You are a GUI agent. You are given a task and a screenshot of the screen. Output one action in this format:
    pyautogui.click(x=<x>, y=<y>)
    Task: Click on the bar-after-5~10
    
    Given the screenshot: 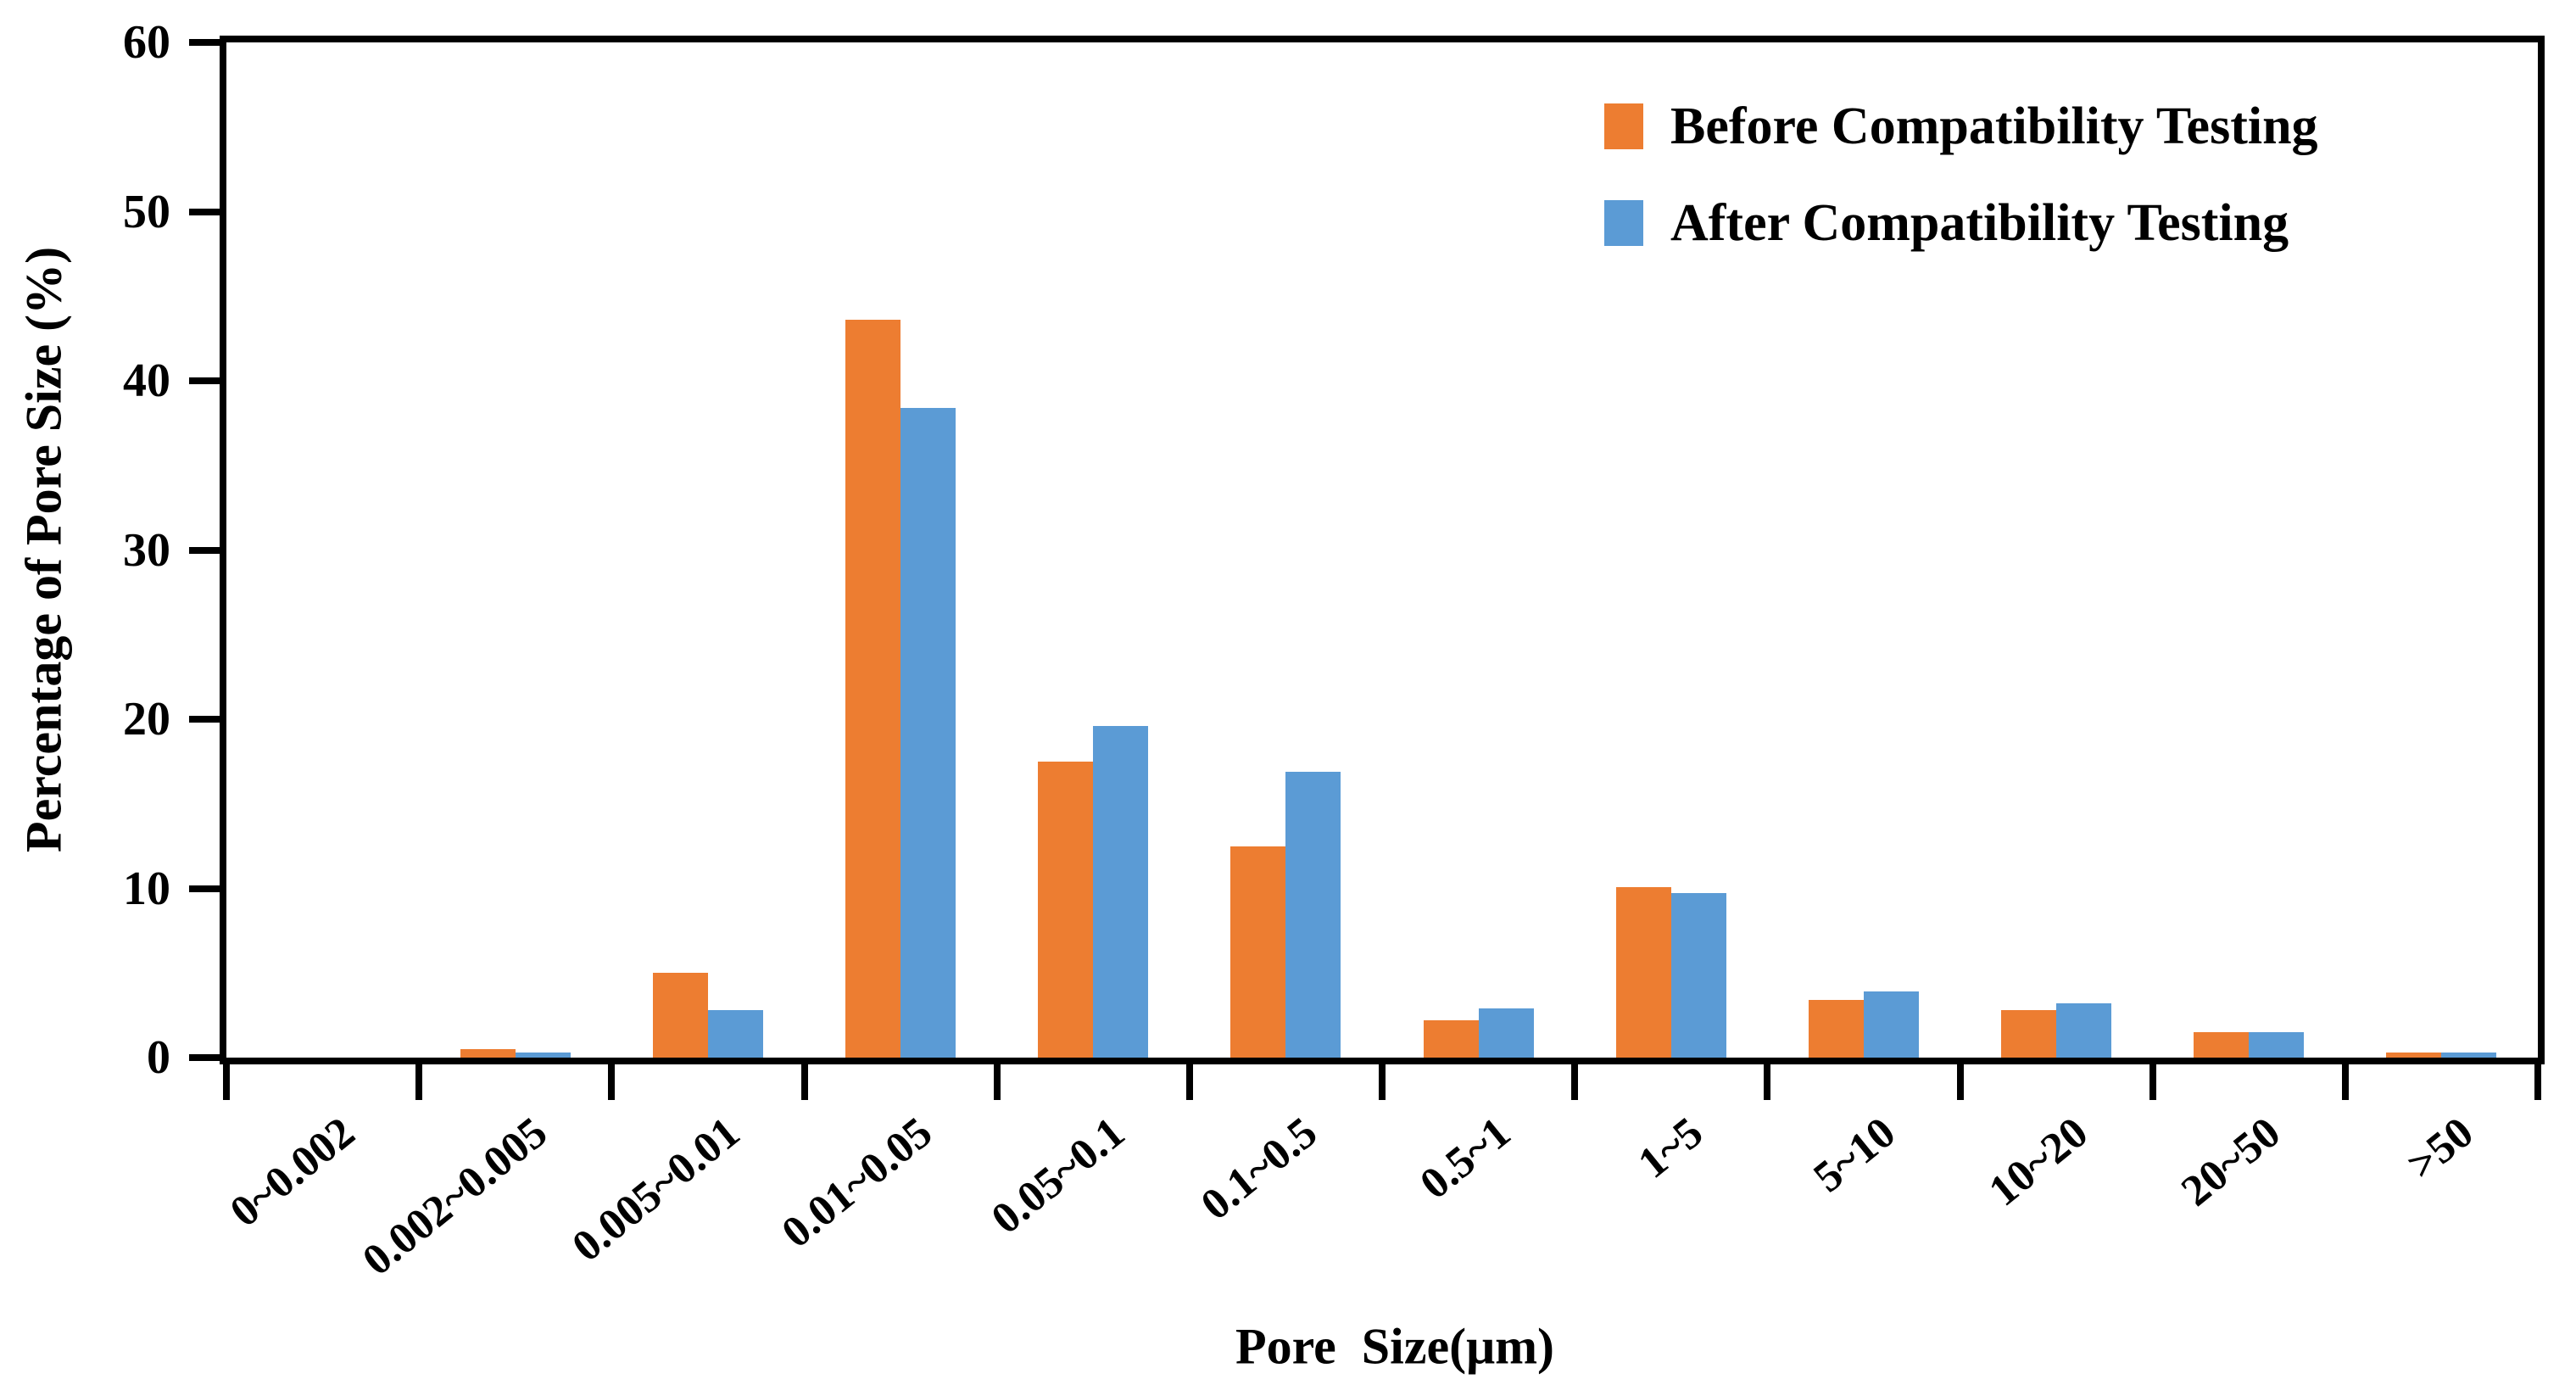 What is the action you would take?
    pyautogui.click(x=1891, y=1024)
    